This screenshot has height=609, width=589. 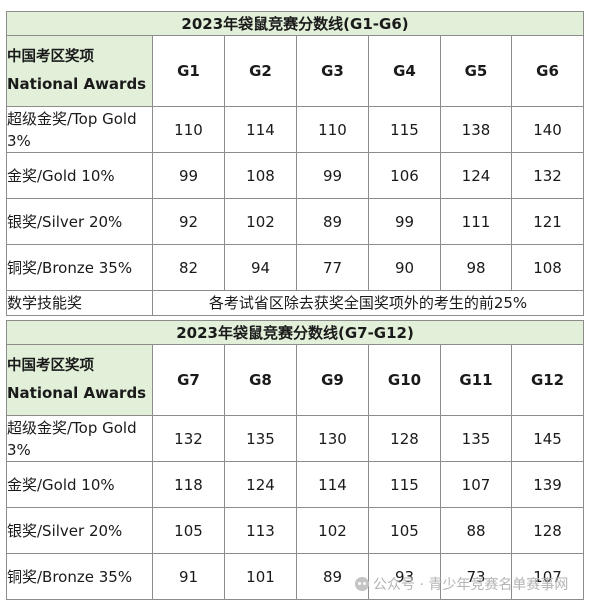 I want to click on score-cell: 88, so click(x=476, y=530).